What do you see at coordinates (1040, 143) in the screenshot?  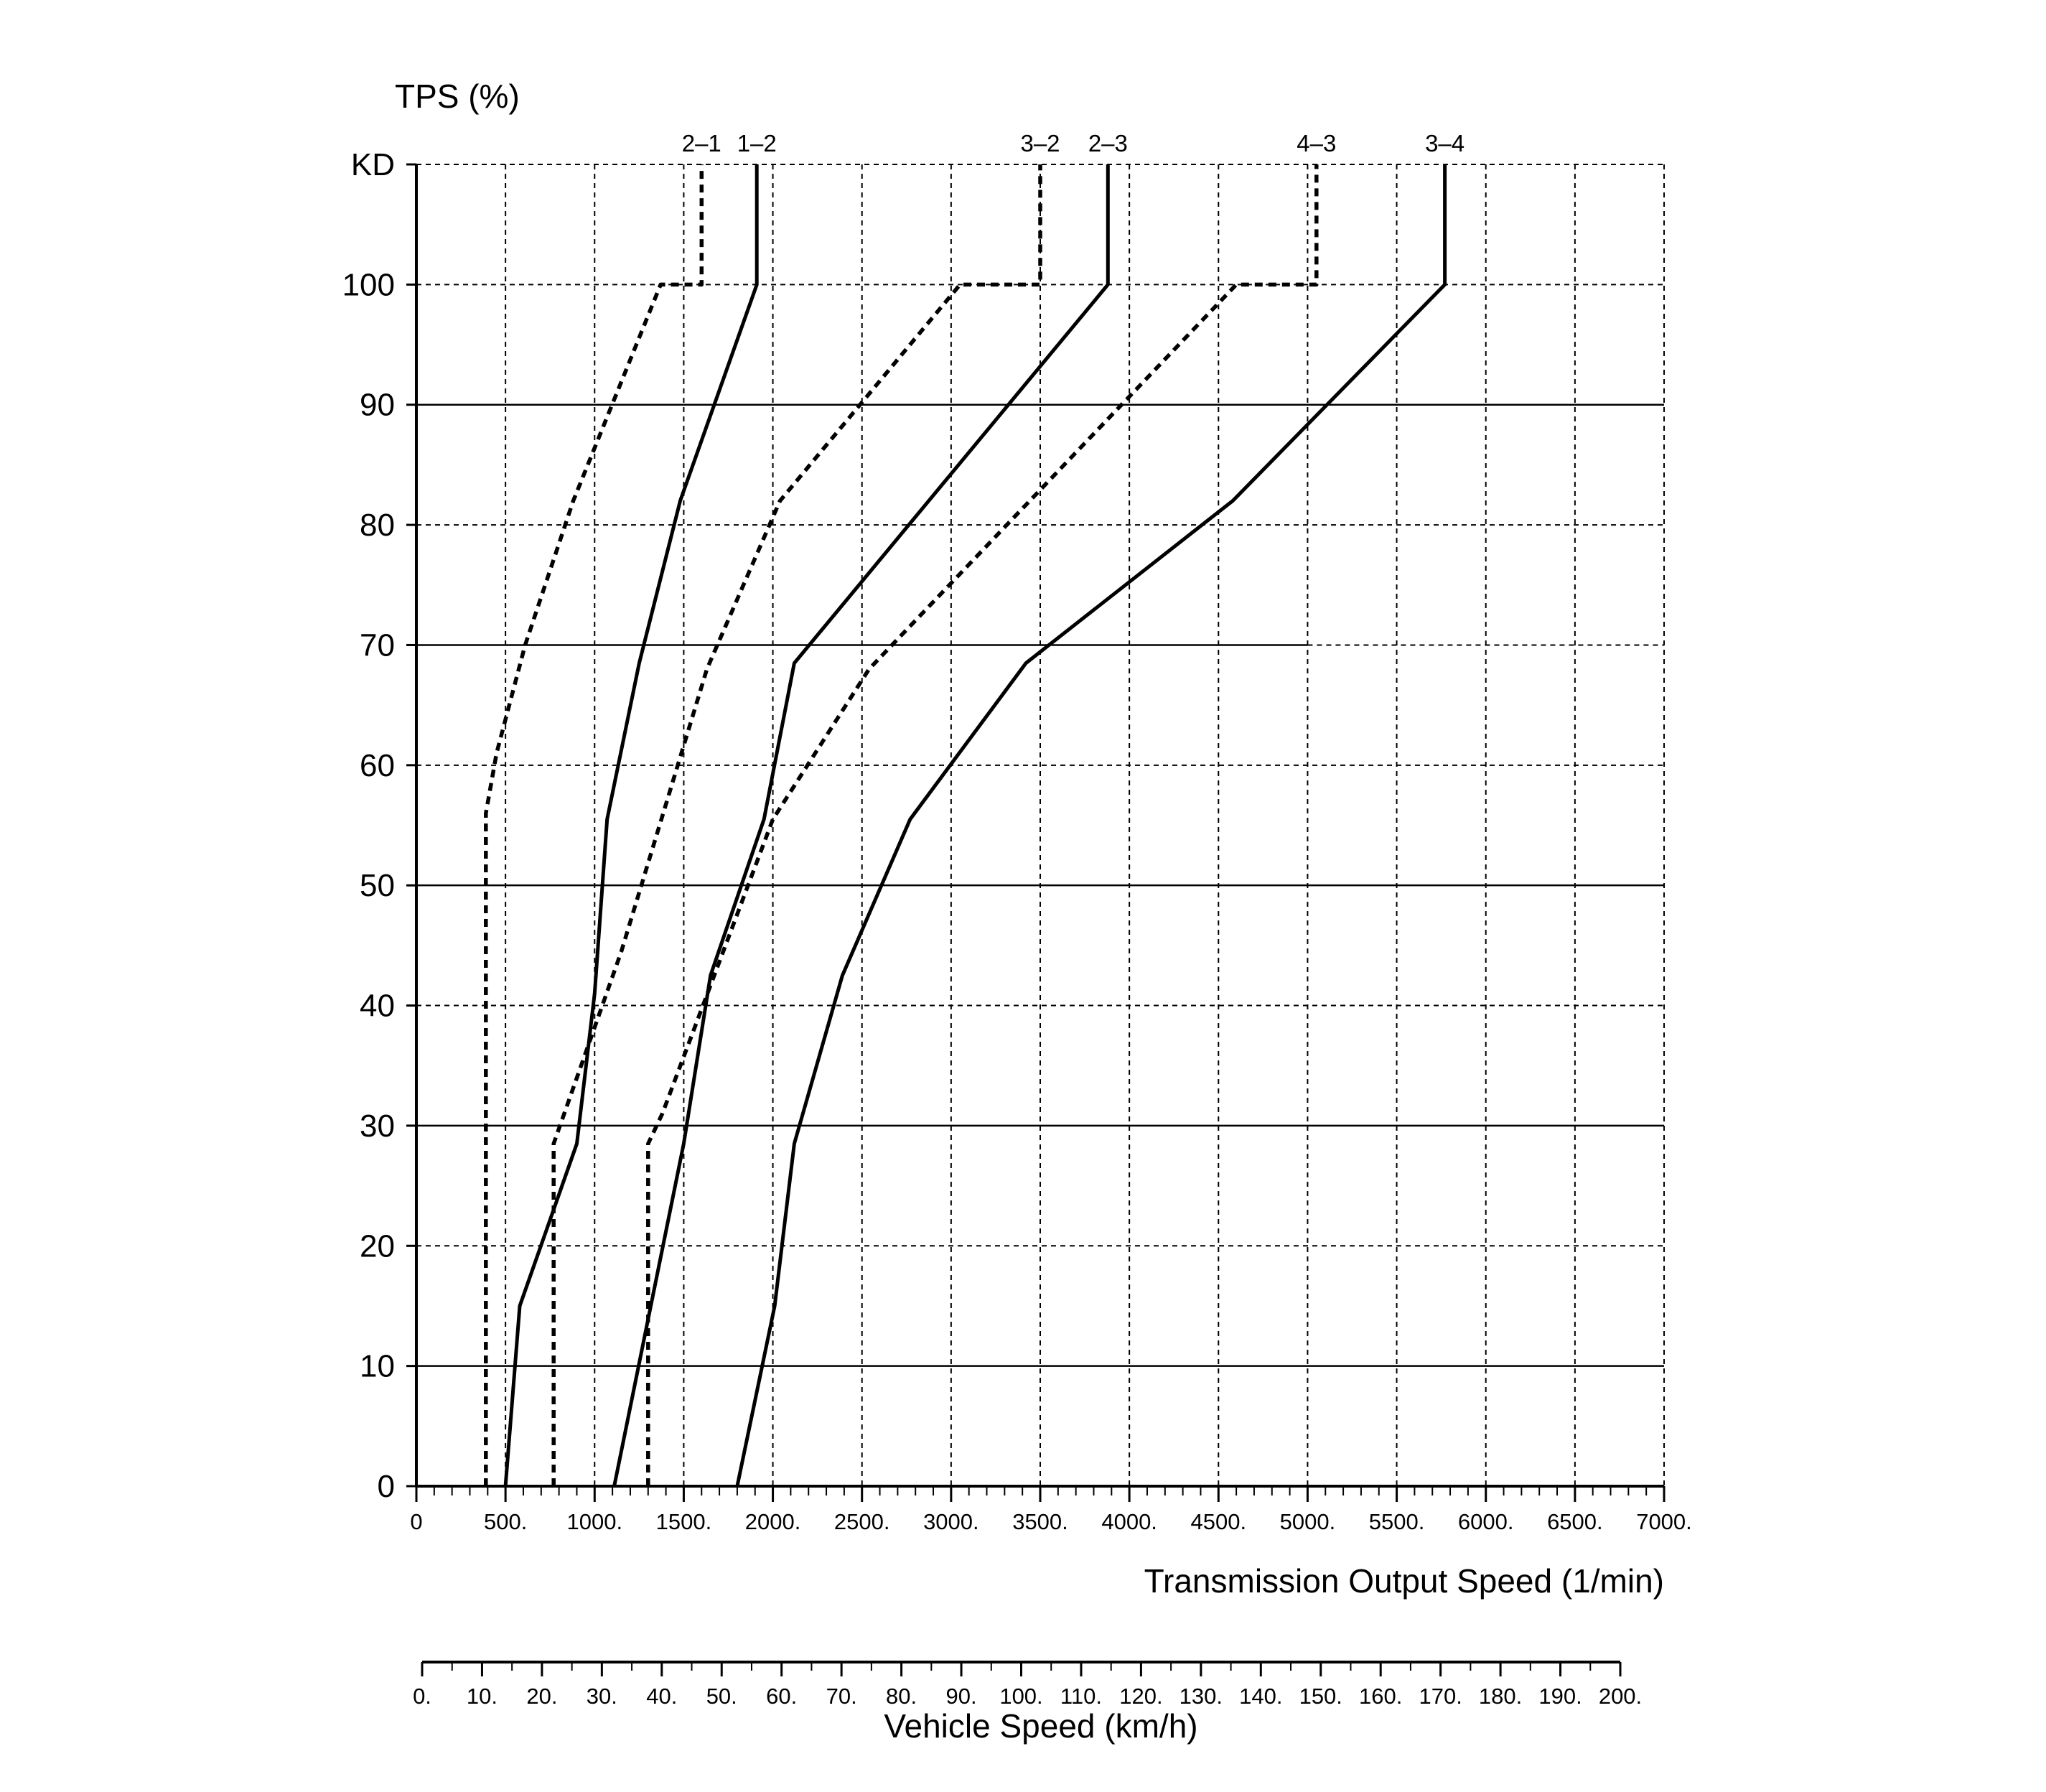 I see `series-label: 3–2` at bounding box center [1040, 143].